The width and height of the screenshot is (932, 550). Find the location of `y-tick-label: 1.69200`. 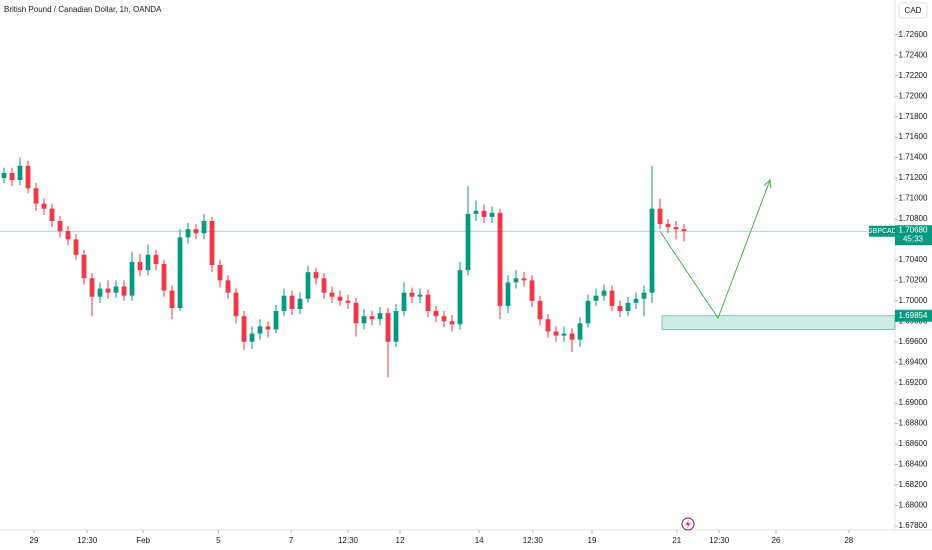

y-tick-label: 1.69200 is located at coordinates (913, 382).